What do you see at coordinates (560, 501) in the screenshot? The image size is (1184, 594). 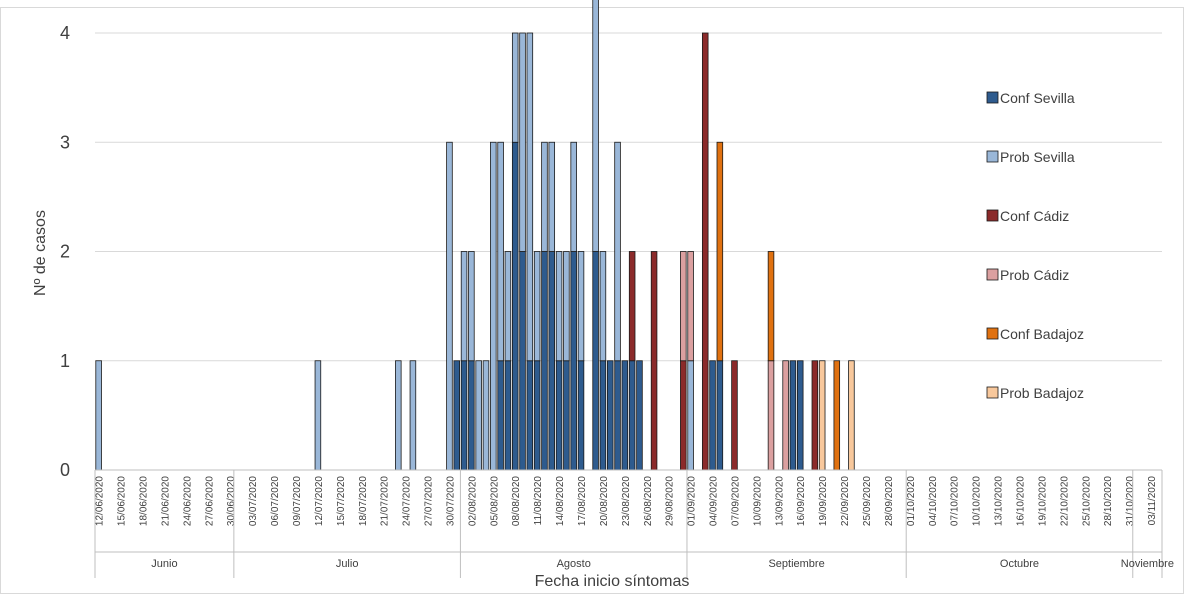 I see `x-tick-label: 14/08/2020` at bounding box center [560, 501].